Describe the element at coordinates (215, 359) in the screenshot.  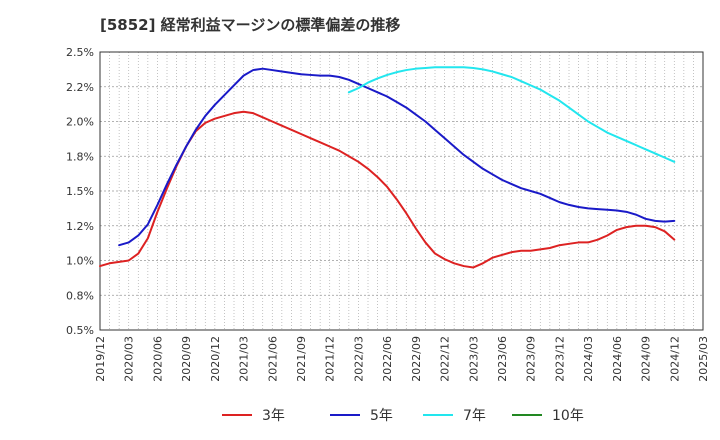
I see `x-tick-label: 2020/12` at that location.